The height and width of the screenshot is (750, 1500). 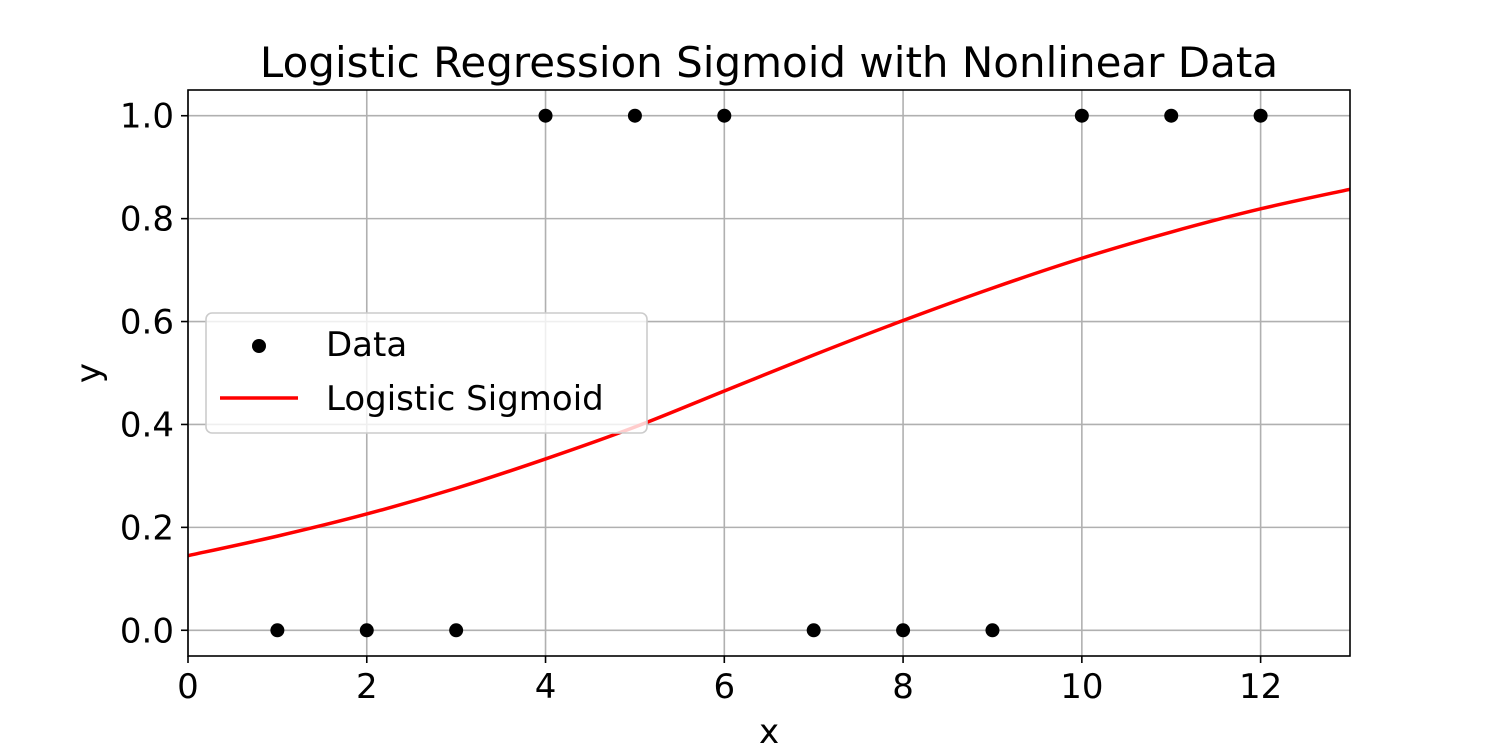 I want to click on x-tick-label: 6, so click(x=724, y=687).